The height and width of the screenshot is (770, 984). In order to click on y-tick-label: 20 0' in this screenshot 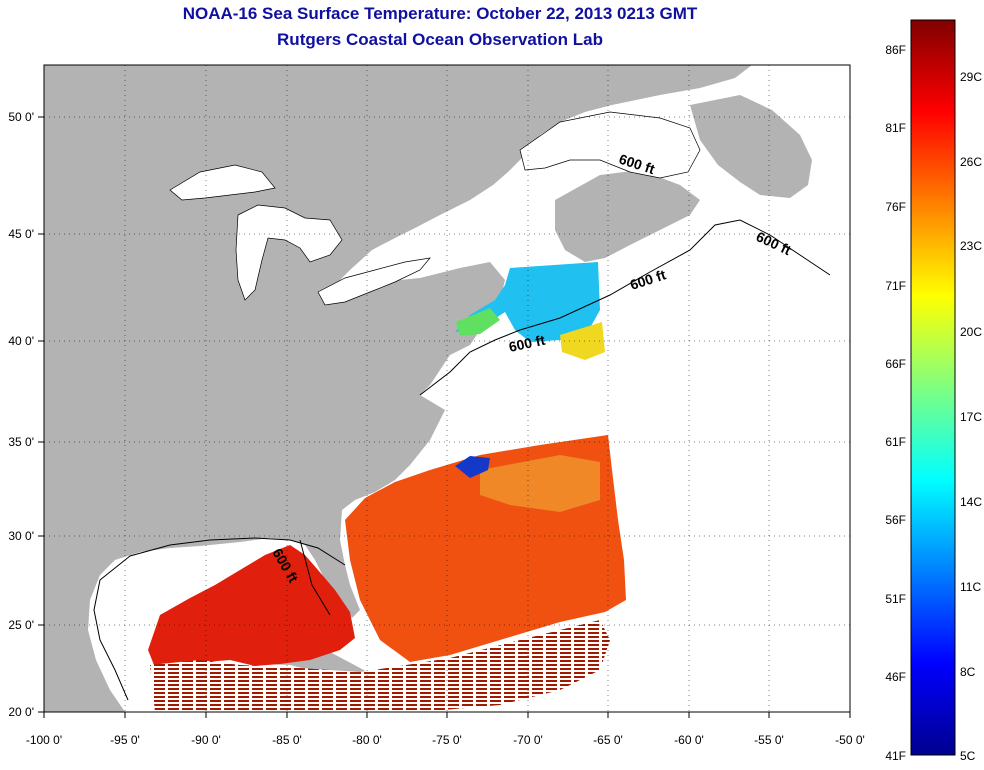, I will do `click(21, 712)`.